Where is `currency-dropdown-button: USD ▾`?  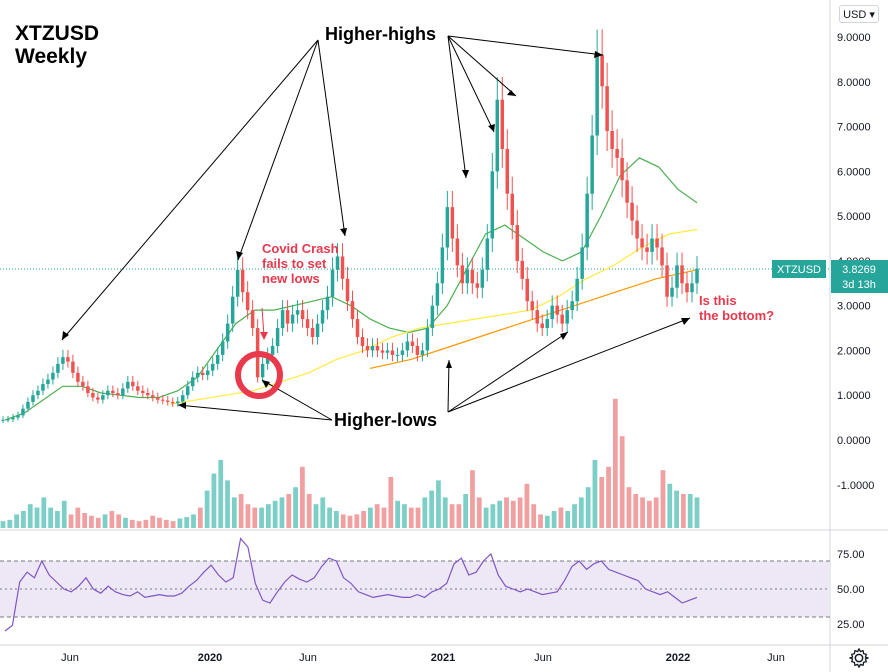
currency-dropdown-button: USD ▾ is located at coordinates (859, 14).